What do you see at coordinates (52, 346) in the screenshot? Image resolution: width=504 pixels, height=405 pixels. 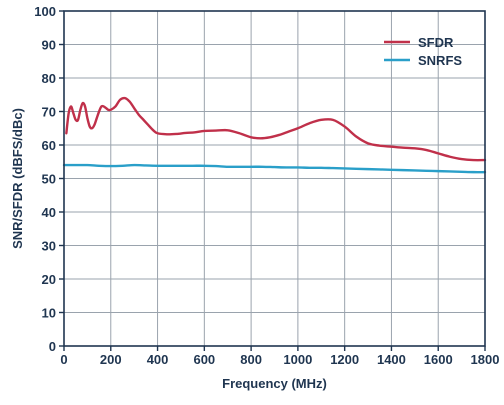 I see `y-tick-label: 0` at bounding box center [52, 346].